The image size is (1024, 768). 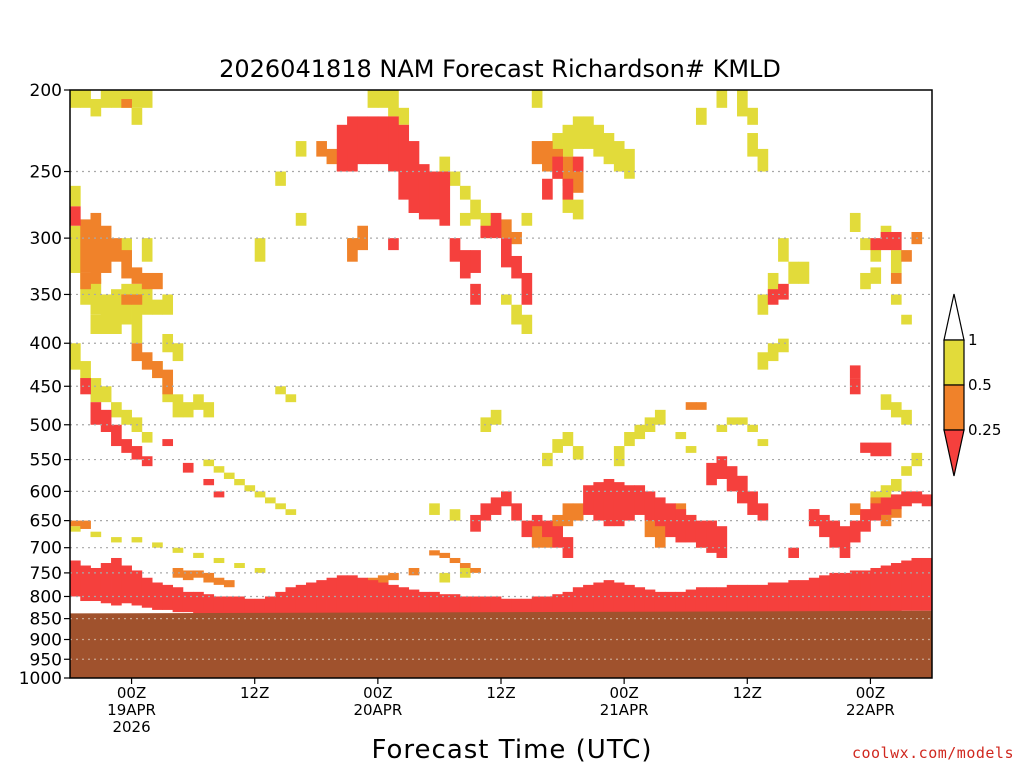 I want to click on x-tick-label: 12Z, so click(x=254, y=693).